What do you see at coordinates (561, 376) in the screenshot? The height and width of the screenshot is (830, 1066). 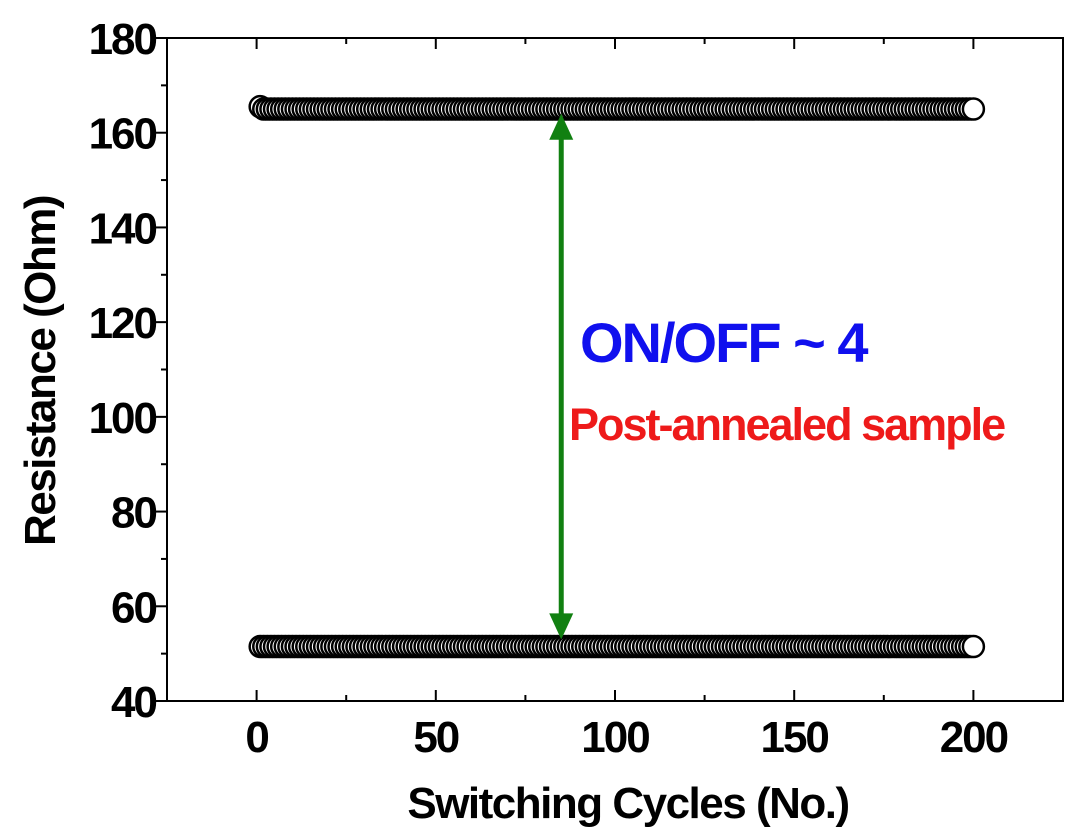 I see `on-off-arrow` at bounding box center [561, 376].